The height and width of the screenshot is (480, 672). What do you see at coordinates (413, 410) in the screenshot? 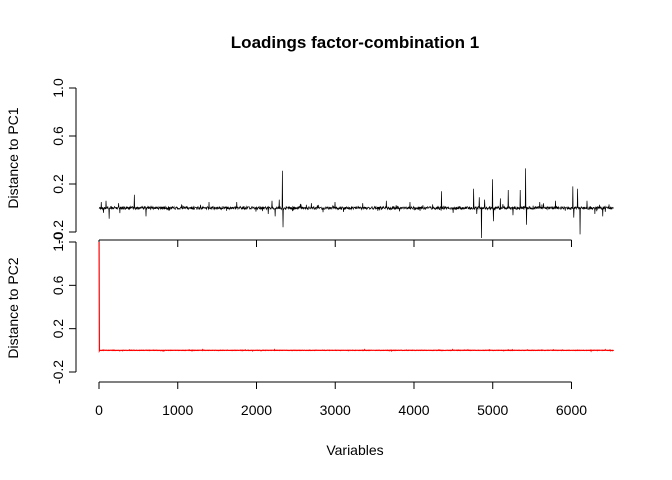
I see `x-tick-label: 4000` at bounding box center [413, 410].